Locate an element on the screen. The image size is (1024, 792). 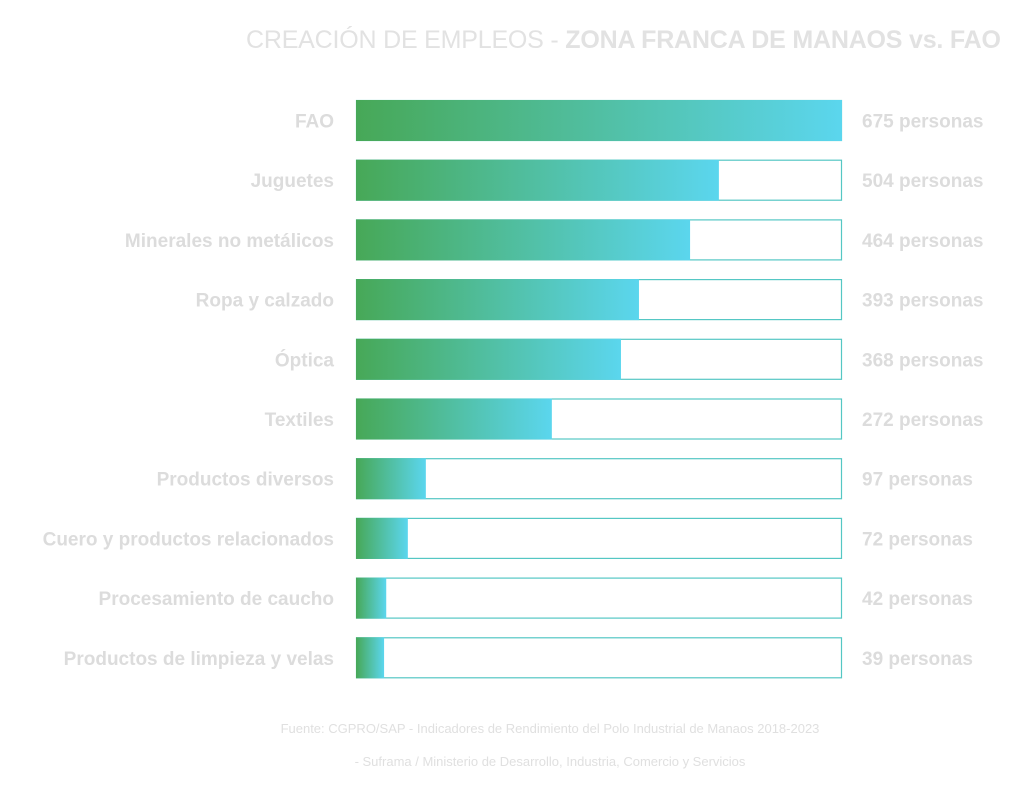
value-label: 675 personas is located at coordinates (922, 122).